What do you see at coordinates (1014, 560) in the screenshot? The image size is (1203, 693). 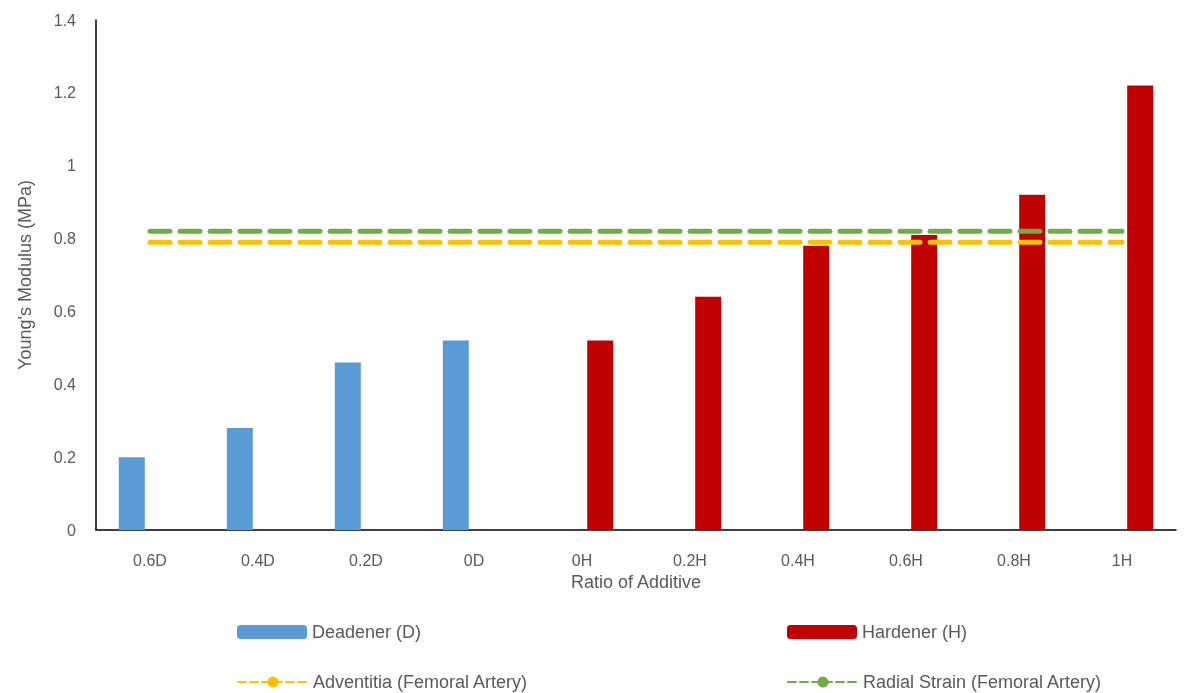 I see `x-tick-label: 0.8H` at bounding box center [1014, 560].